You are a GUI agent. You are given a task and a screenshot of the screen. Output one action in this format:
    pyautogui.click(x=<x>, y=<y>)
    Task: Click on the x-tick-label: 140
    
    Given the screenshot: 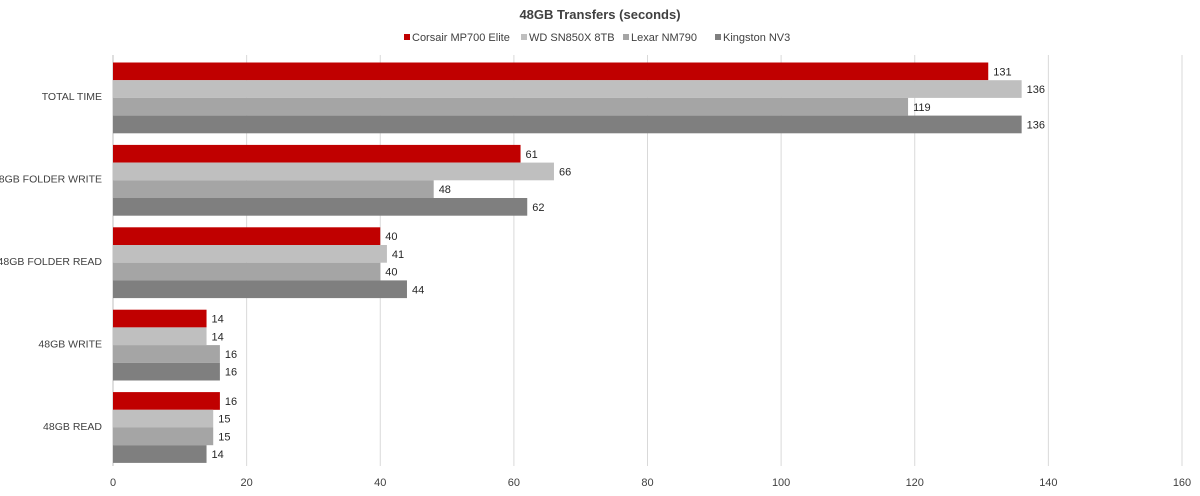 What is the action you would take?
    pyautogui.click(x=1048, y=483)
    